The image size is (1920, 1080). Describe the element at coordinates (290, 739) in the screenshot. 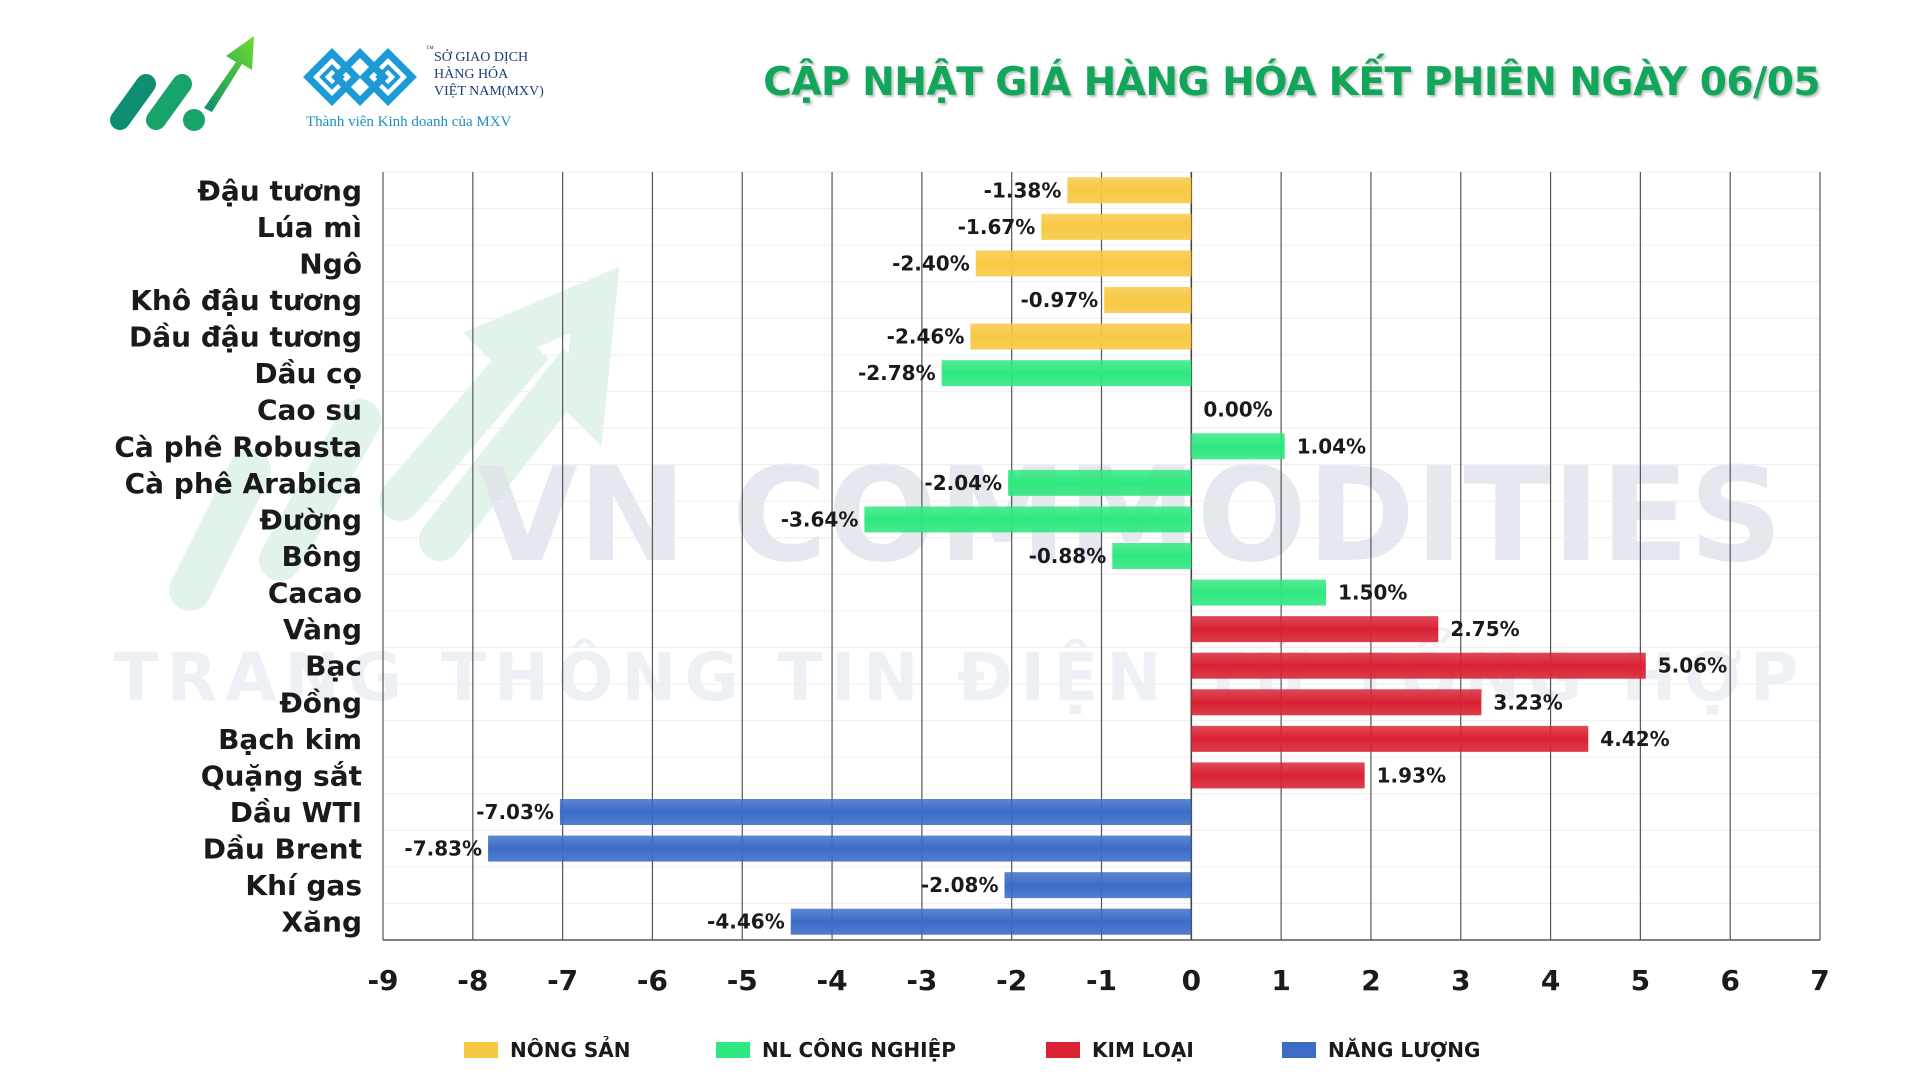

I see `category-label: Bạch kim` at that location.